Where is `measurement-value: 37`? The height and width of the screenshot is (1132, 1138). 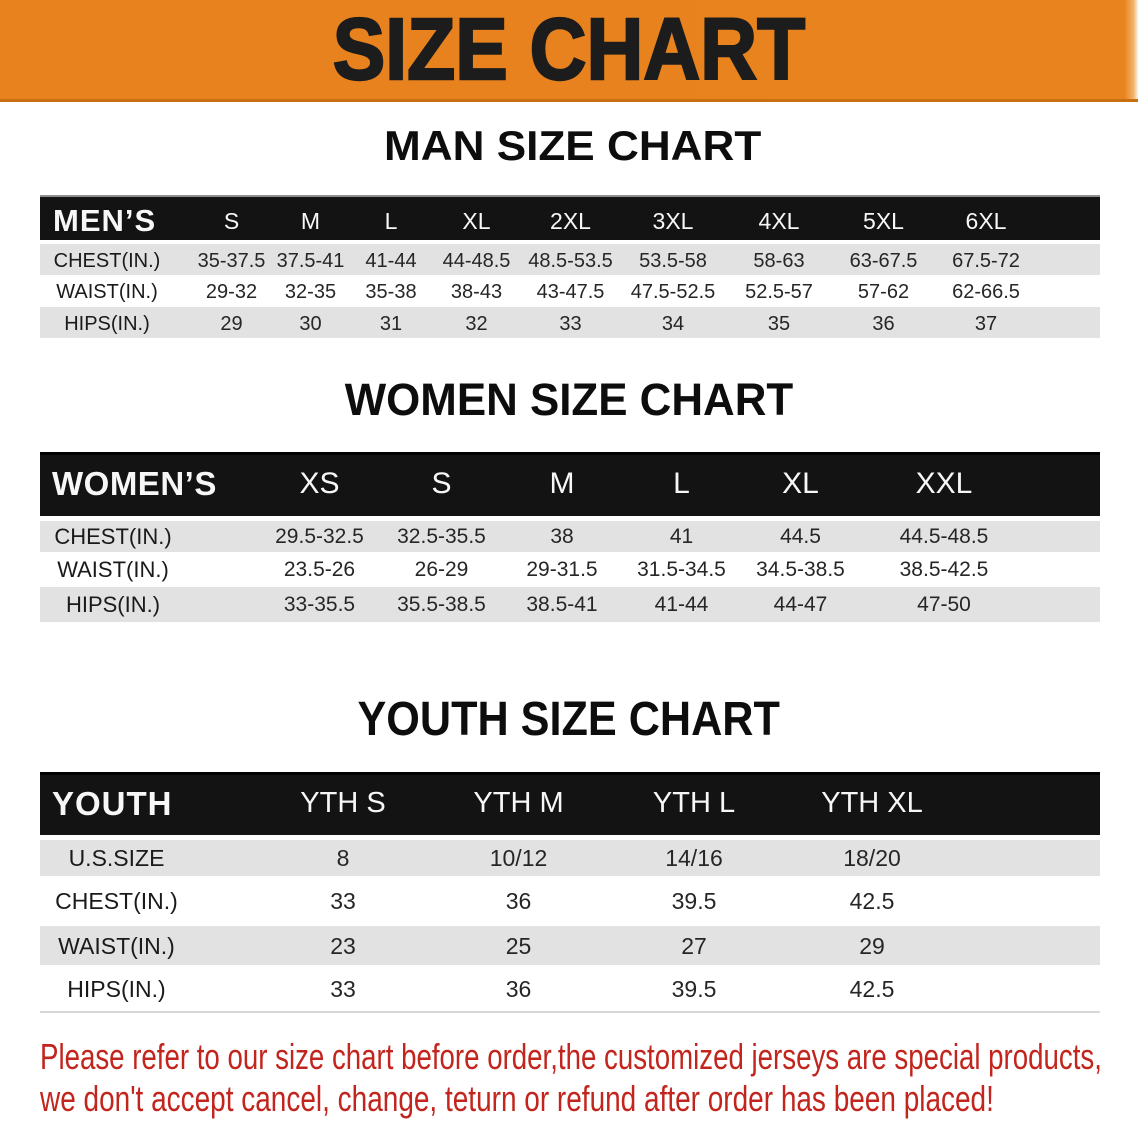
measurement-value: 37 is located at coordinates (986, 322).